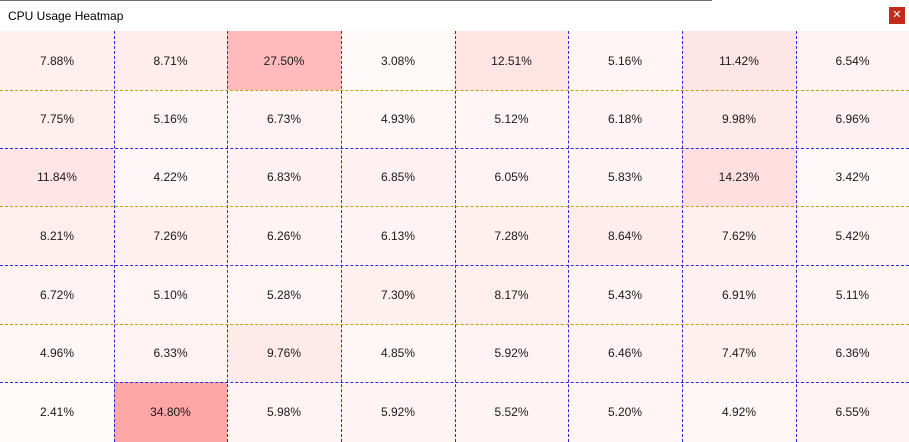  Describe the element at coordinates (398, 177) in the screenshot. I see `heatmap-cell: 6.85%` at that location.